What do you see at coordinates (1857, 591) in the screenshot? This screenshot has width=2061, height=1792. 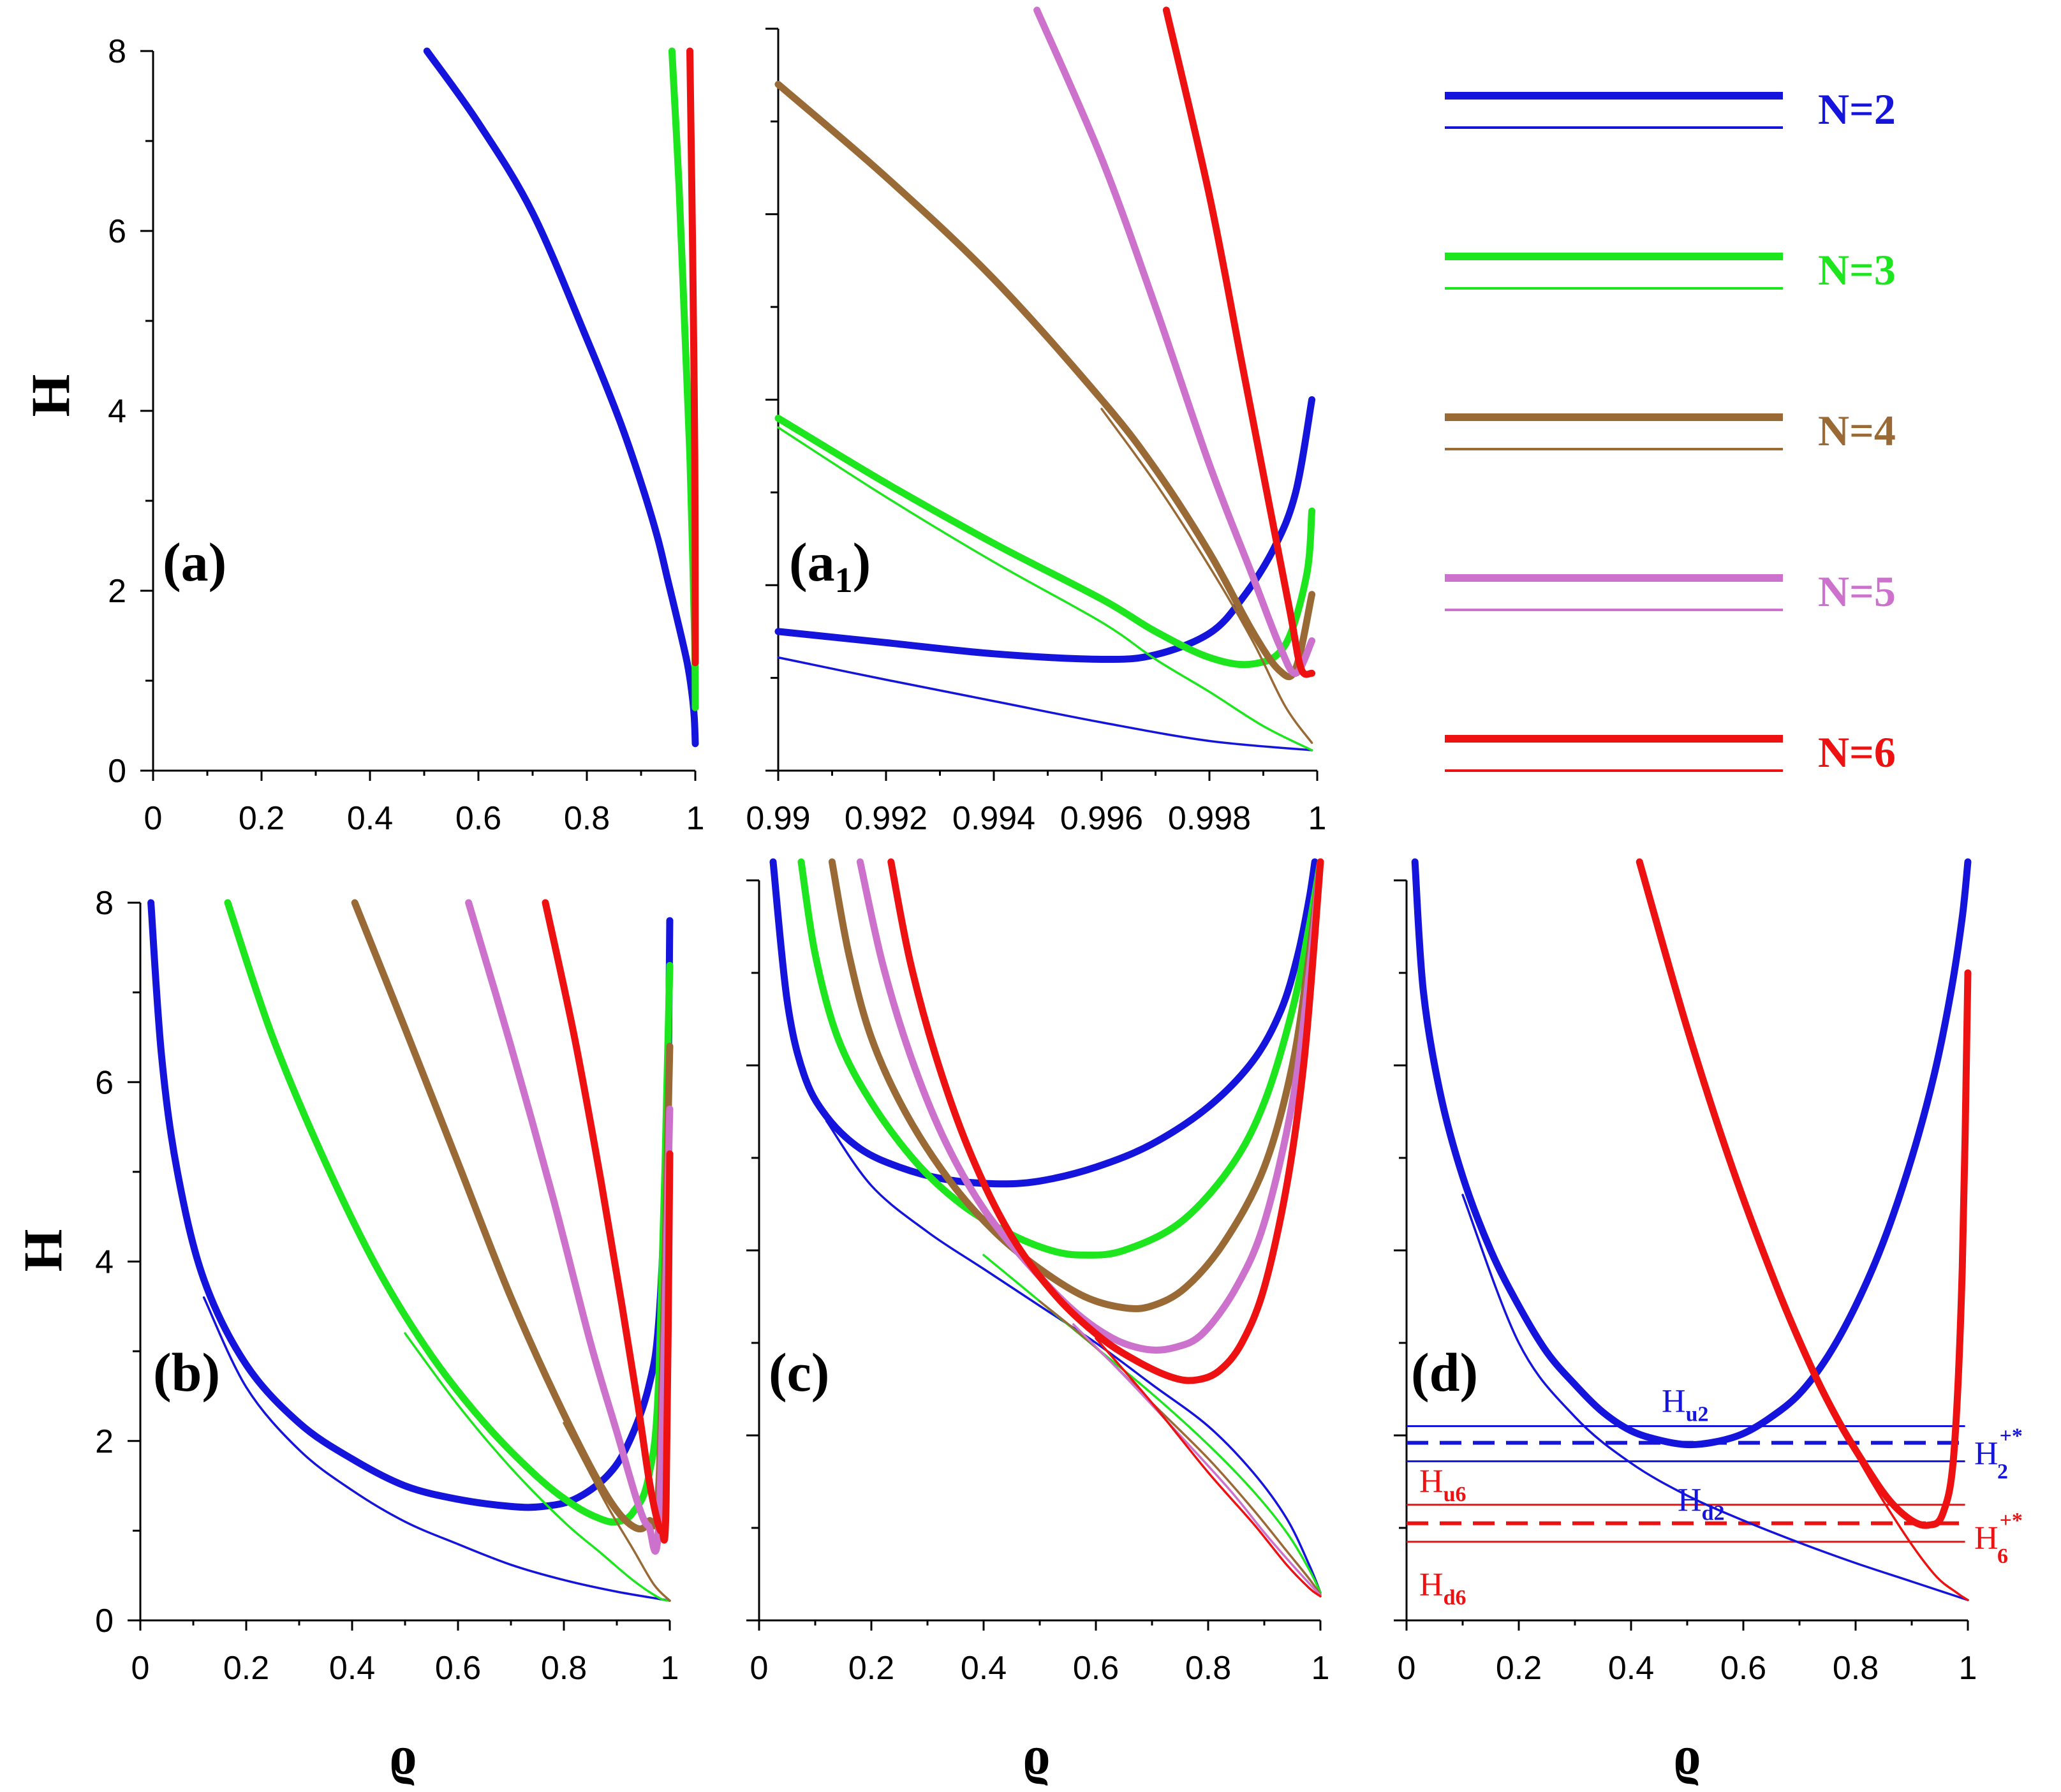 I see `legend-label: N=5` at bounding box center [1857, 591].